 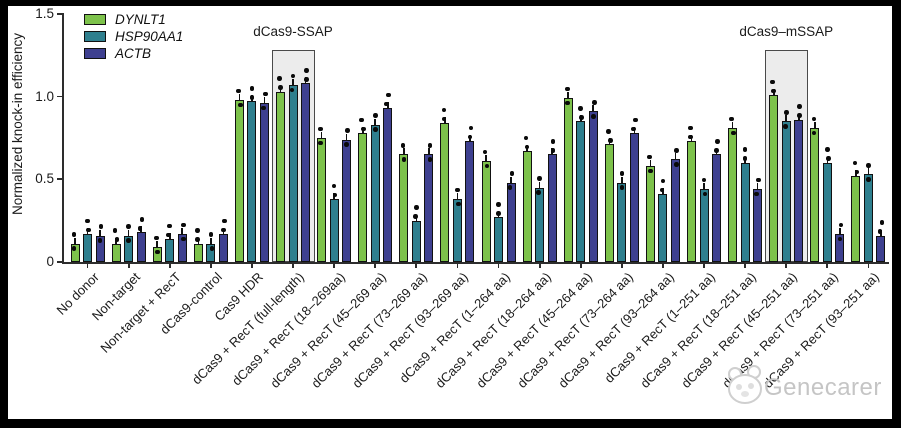 I want to click on legend-label: DYNLT1, so click(x=140, y=19).